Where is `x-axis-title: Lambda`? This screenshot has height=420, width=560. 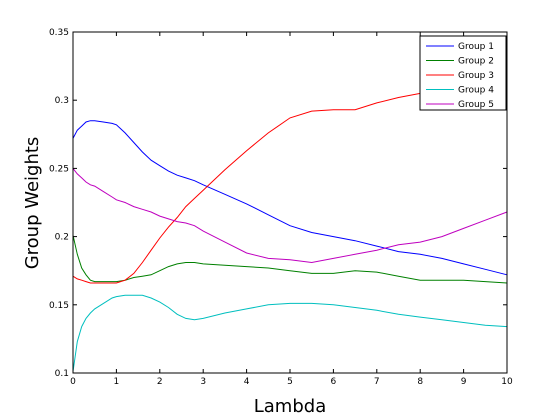 x-axis-title: Lambda is located at coordinates (290, 406).